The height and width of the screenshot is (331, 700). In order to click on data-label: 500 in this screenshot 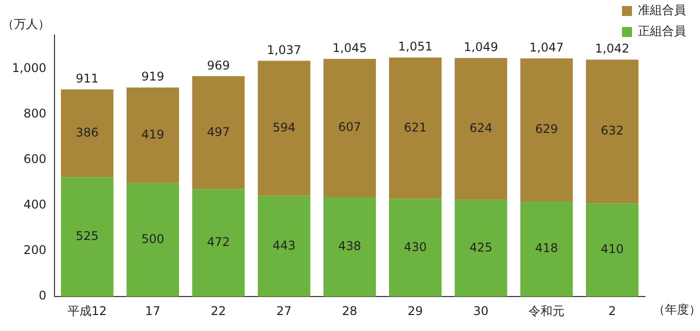, I will do `click(152, 239)`.